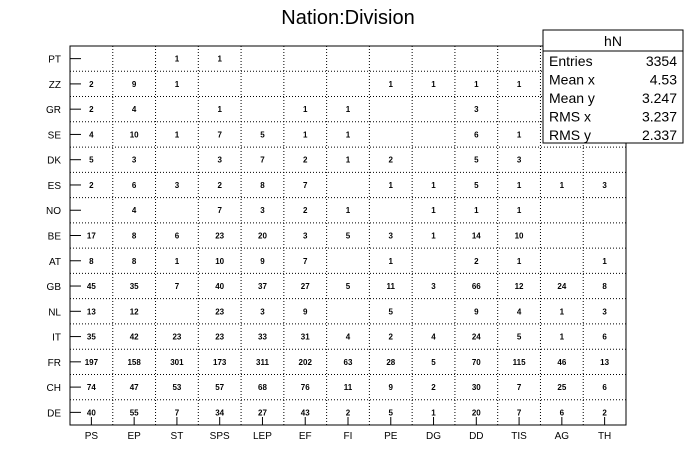 The height and width of the screenshot is (472, 696). Describe the element at coordinates (54, 363) in the screenshot. I see `y-tick-label: FR` at that location.